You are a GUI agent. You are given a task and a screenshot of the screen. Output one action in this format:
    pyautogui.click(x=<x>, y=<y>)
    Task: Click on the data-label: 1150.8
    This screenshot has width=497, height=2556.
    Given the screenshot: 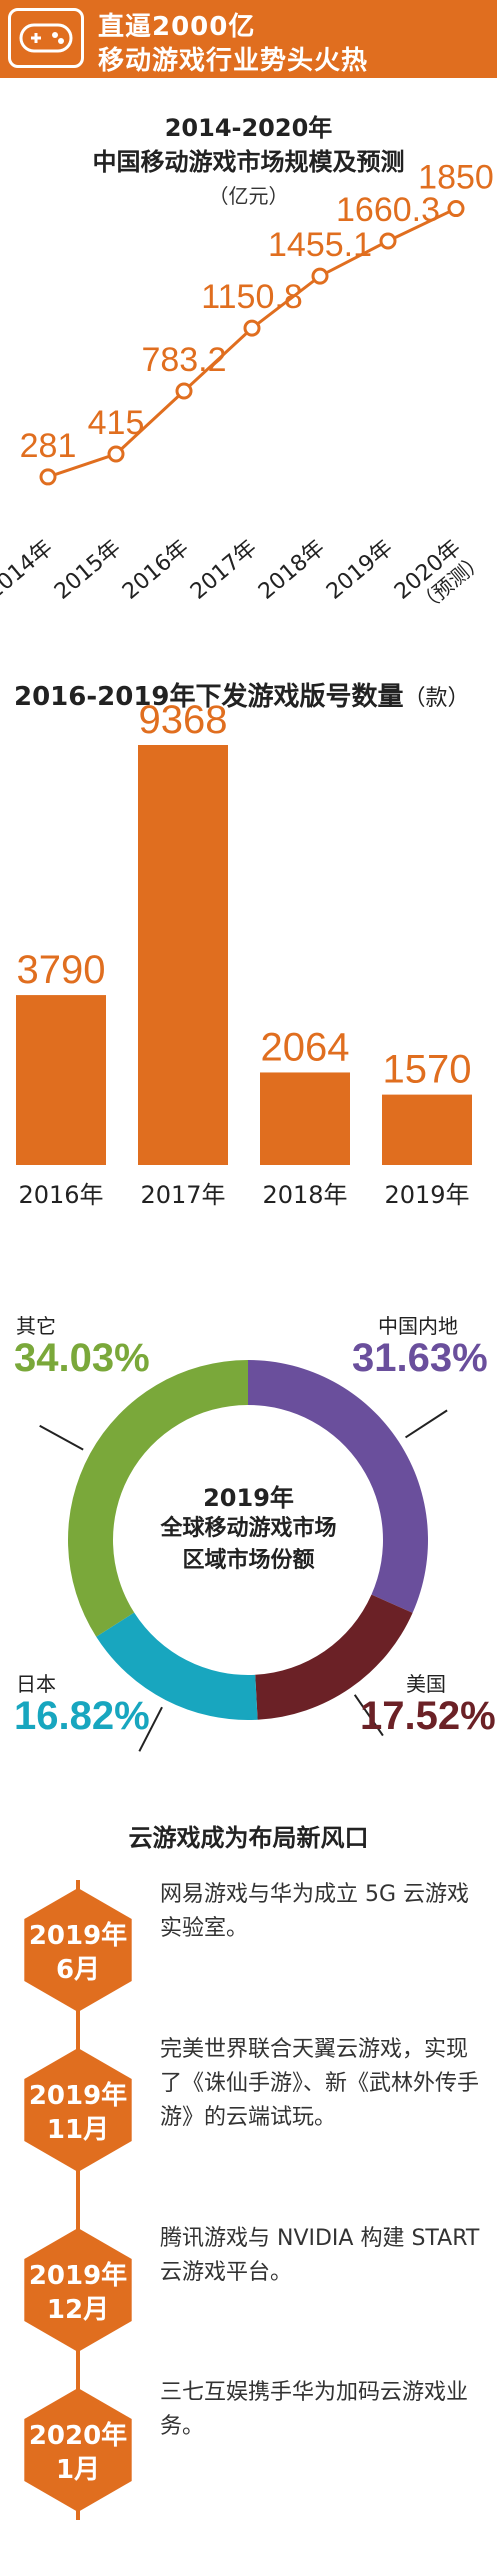 What is the action you would take?
    pyautogui.click(x=251, y=297)
    